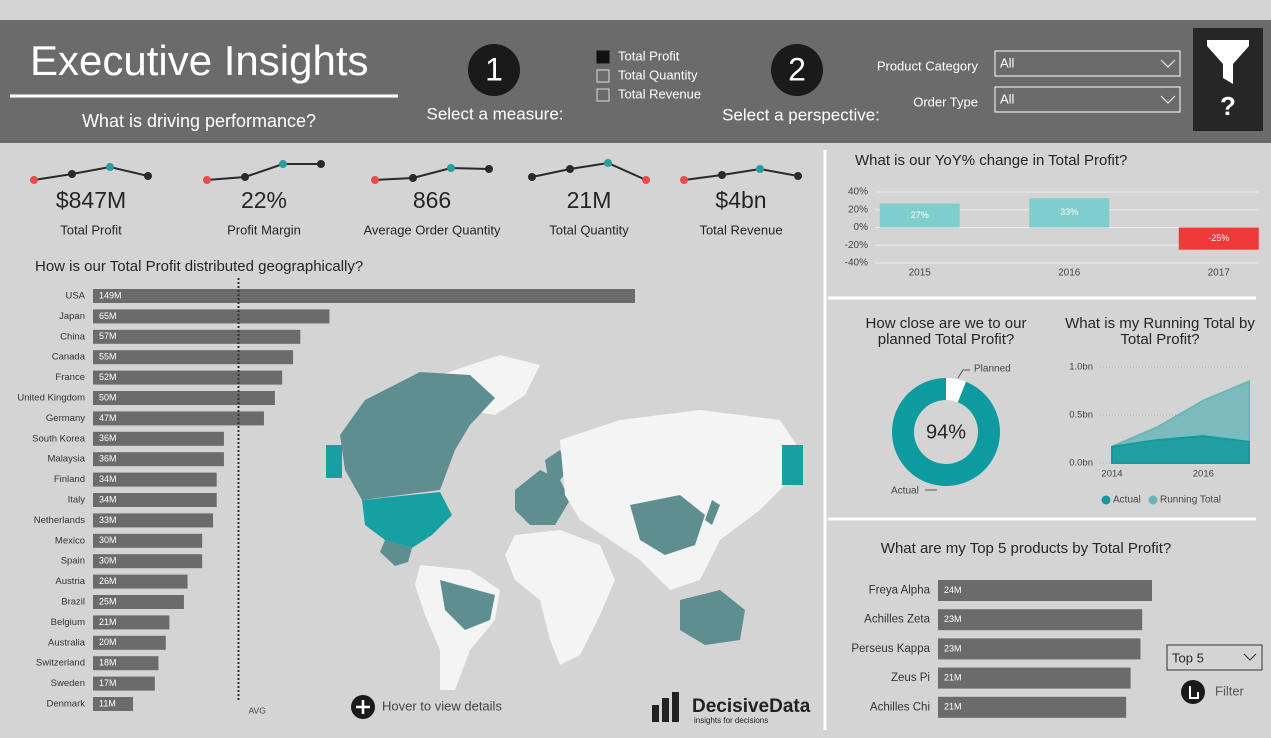  Describe the element at coordinates (73, 602) in the screenshot. I see `category-label: Brazil` at that location.